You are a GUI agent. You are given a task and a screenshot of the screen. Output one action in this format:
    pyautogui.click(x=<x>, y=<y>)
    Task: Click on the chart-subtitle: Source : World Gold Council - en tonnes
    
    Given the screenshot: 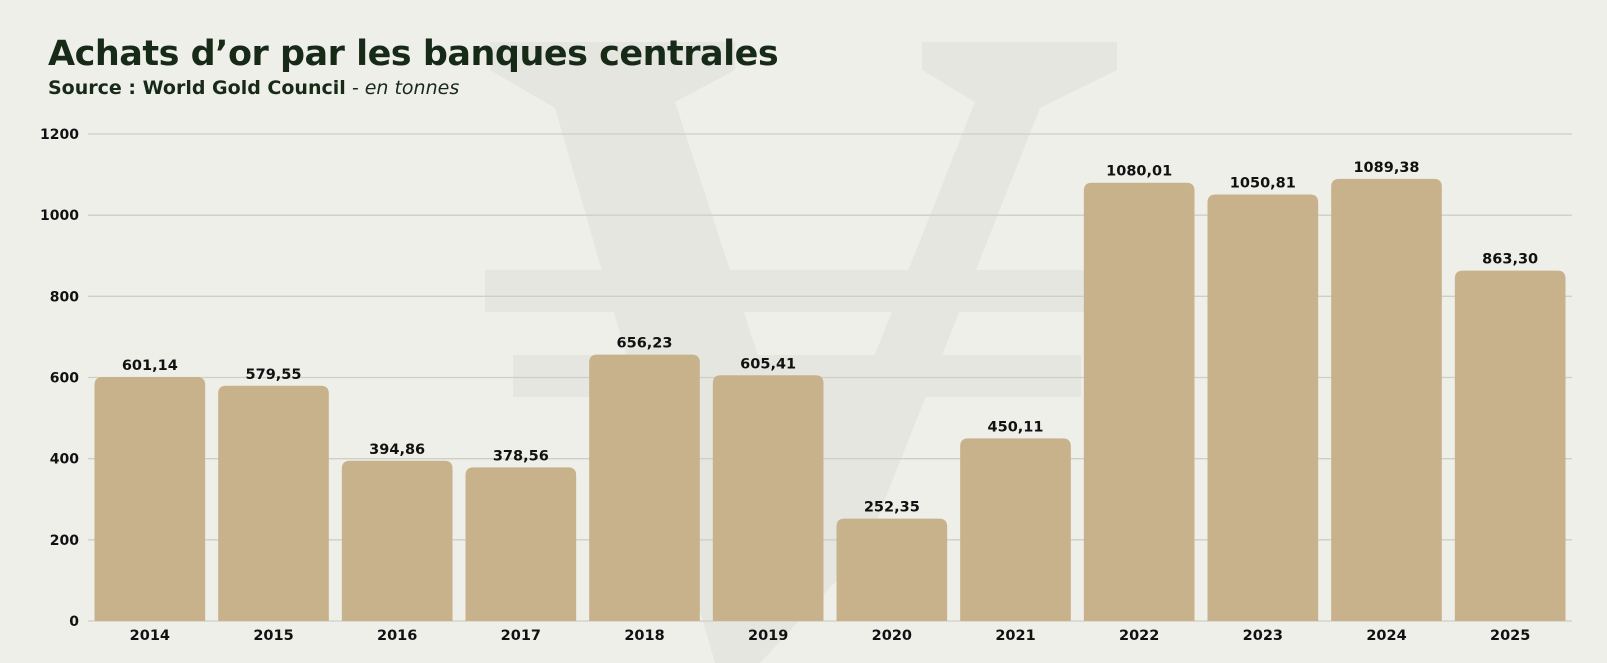 What is the action you would take?
    pyautogui.click(x=253, y=88)
    